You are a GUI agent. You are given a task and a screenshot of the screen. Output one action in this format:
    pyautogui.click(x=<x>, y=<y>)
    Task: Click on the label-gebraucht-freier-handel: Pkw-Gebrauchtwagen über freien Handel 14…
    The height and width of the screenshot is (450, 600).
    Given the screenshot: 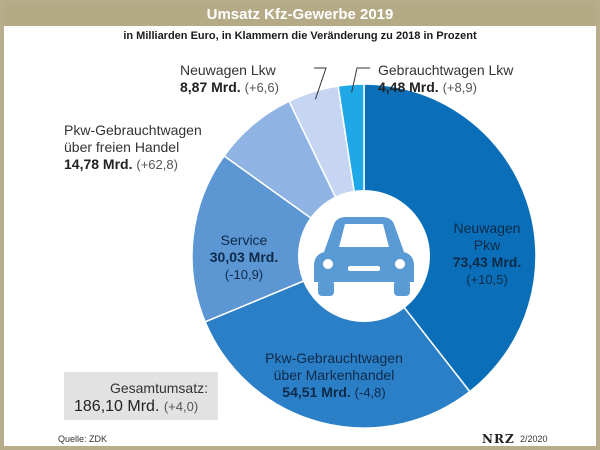 What is the action you would take?
    pyautogui.click(x=133, y=147)
    